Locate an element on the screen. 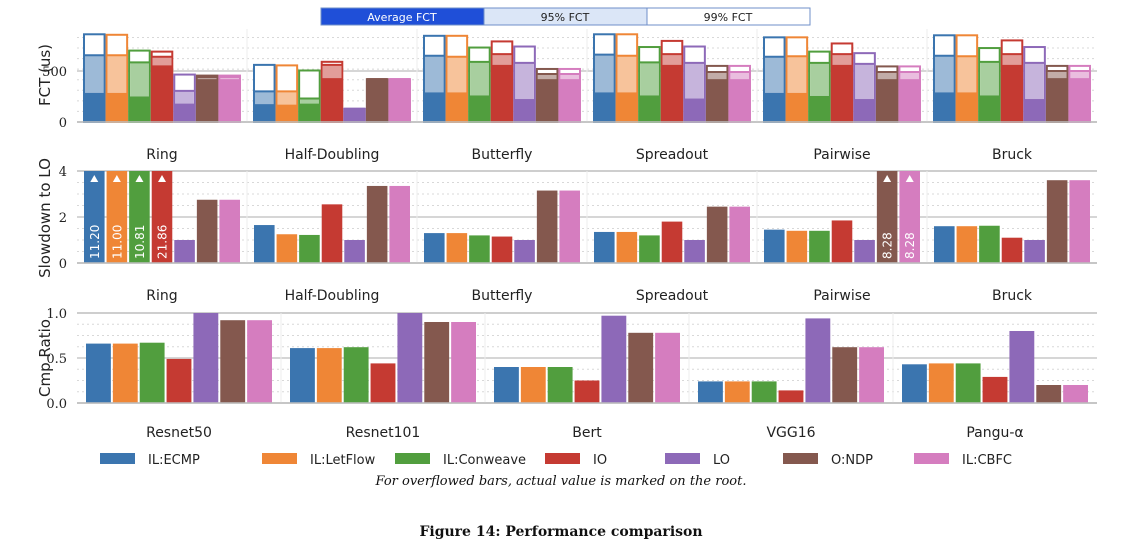 The height and width of the screenshot is (552, 1122). overflow-value-label: 11.00 is located at coordinates (117, 242).